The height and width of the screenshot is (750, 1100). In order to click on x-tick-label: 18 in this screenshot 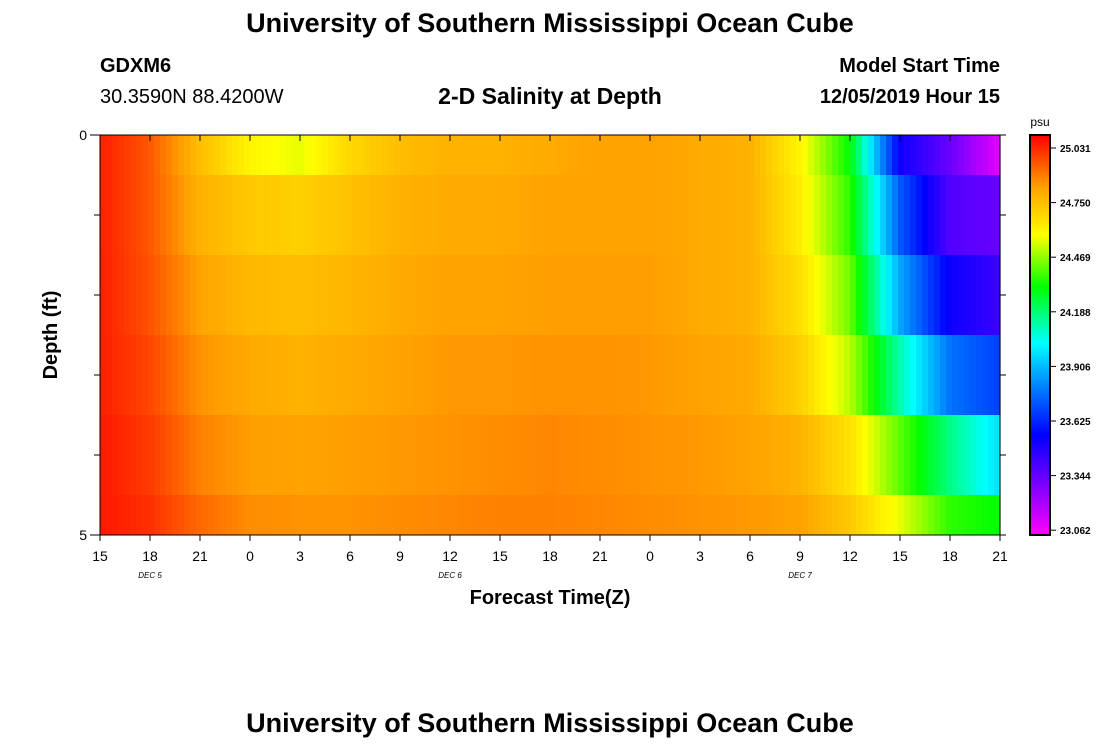, I will do `click(950, 556)`.